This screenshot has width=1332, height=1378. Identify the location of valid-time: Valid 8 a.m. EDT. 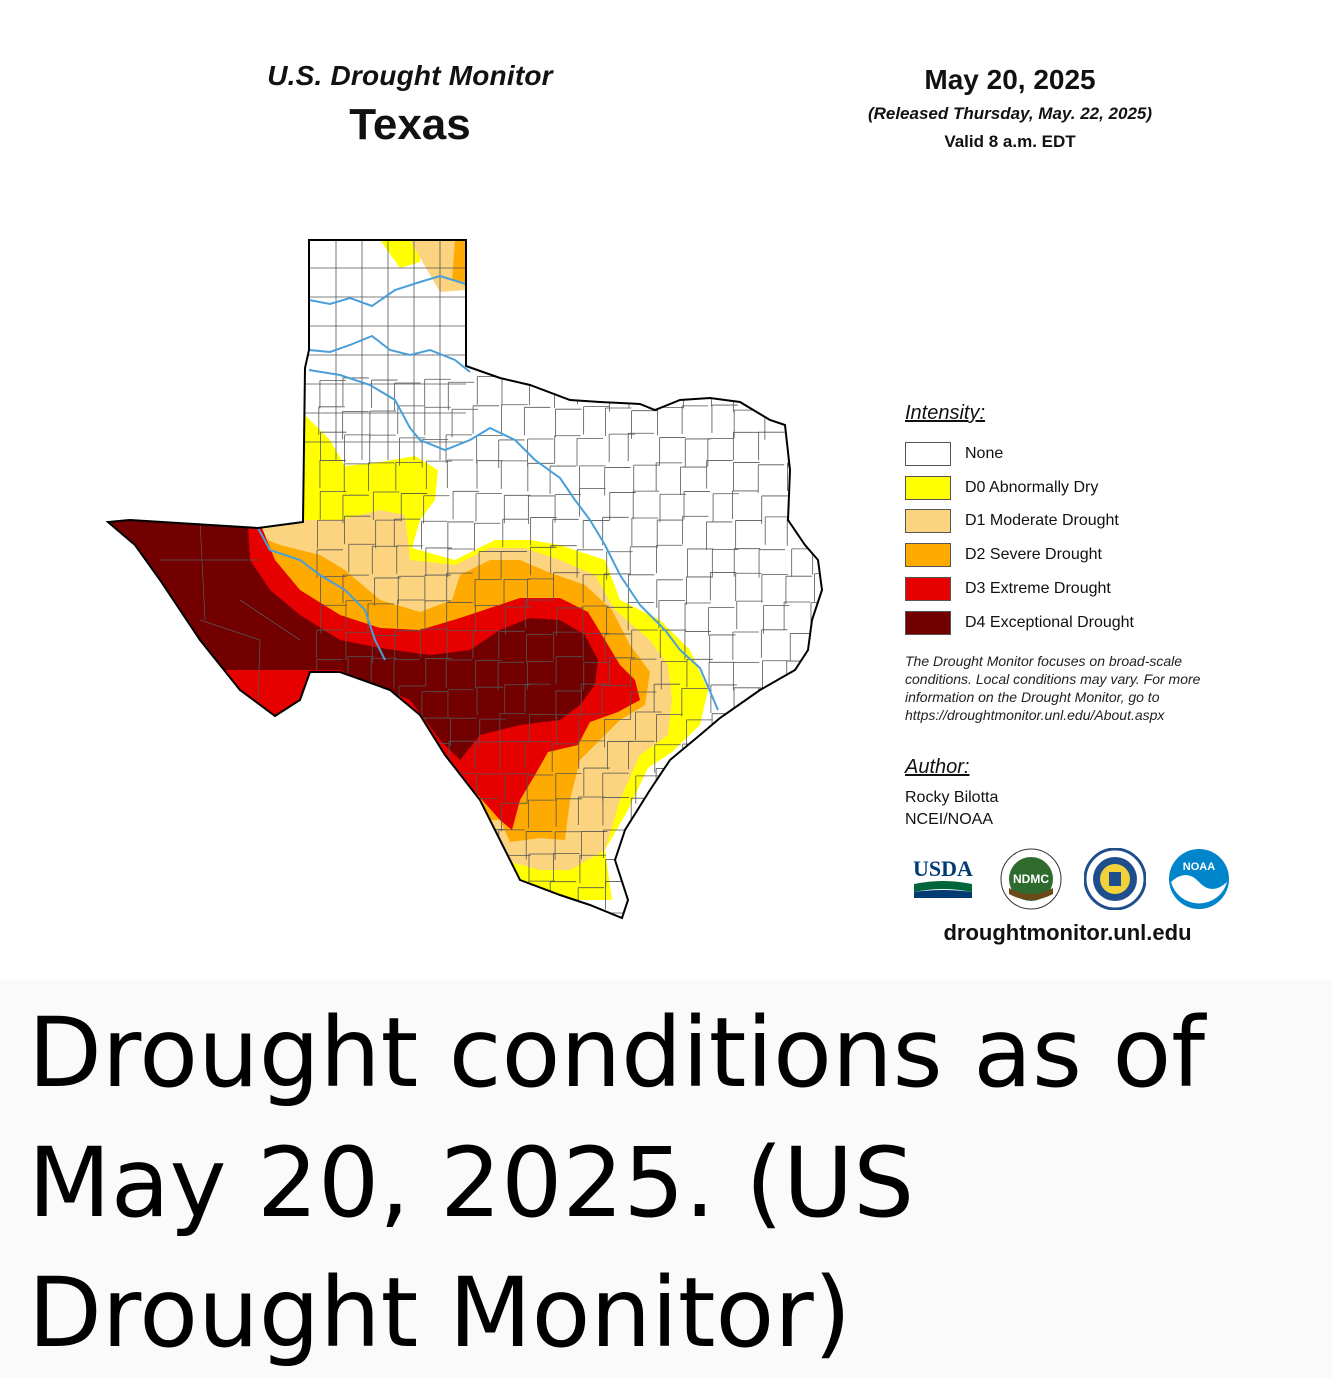
(1010, 141).